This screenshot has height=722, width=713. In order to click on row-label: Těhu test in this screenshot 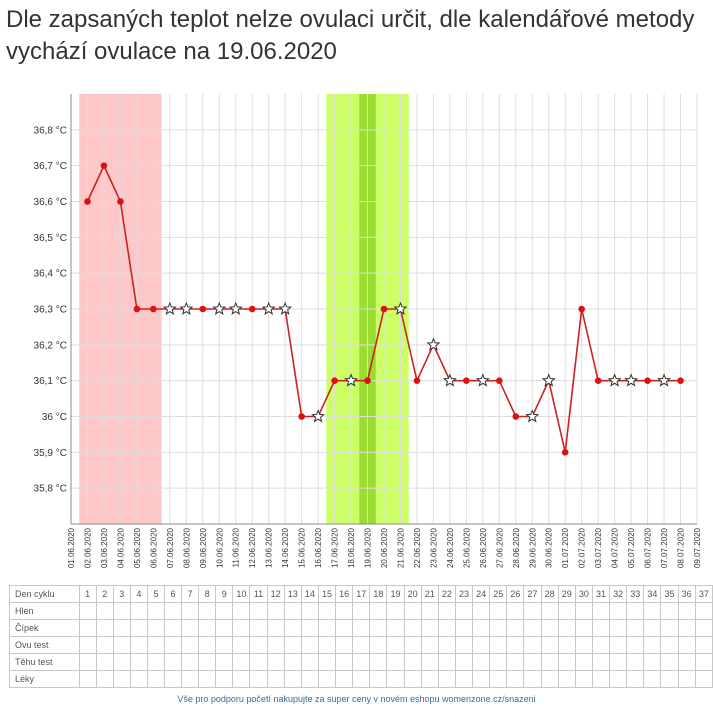, I will do `click(44, 662)`.